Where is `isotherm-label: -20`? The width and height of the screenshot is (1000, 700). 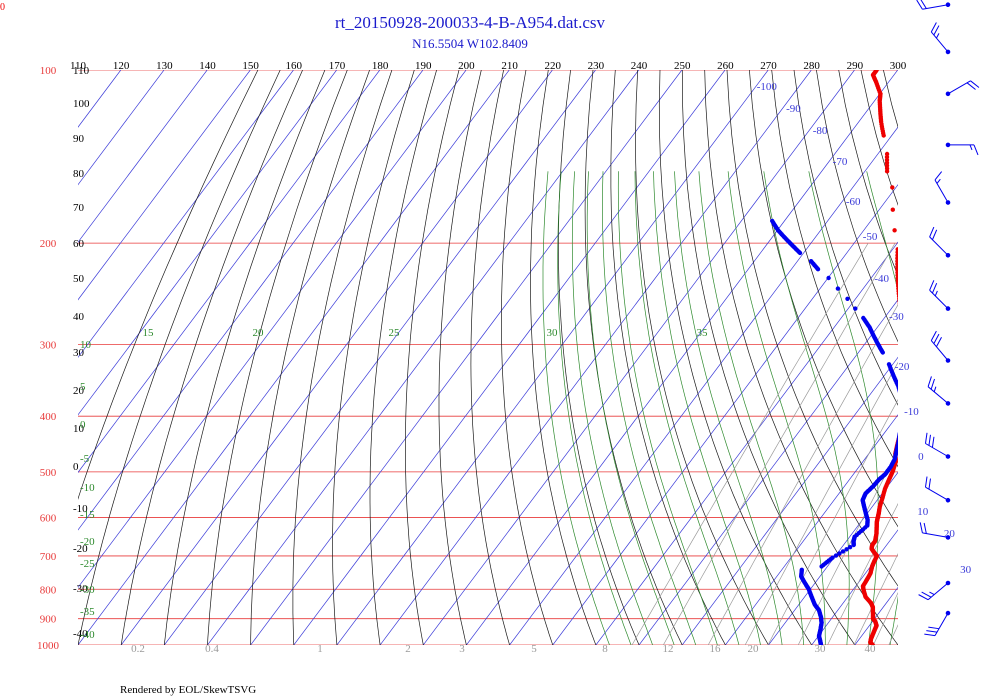
isotherm-label: -20 is located at coordinates (902, 367).